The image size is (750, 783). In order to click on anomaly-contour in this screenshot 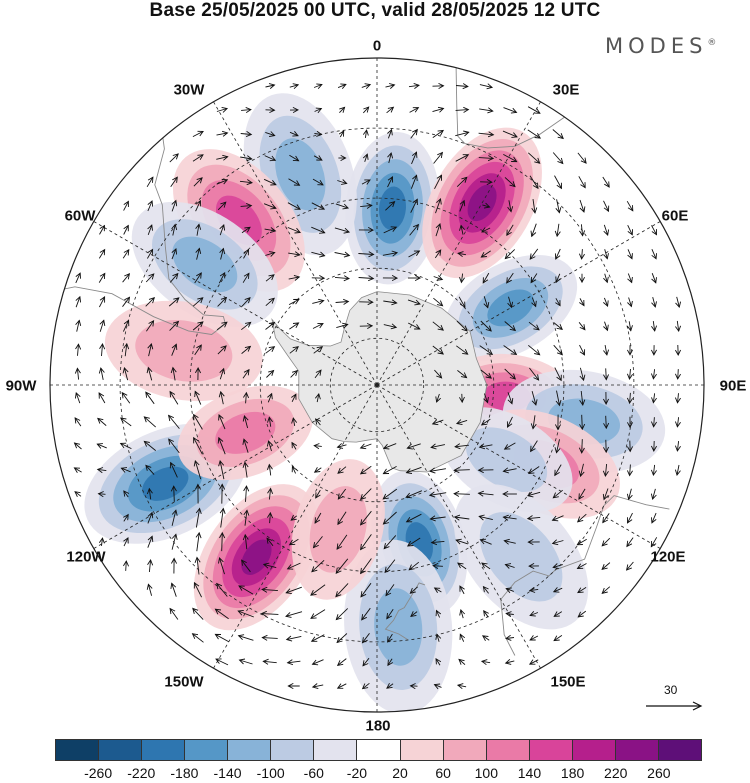, I will do `click(300, 174)`.